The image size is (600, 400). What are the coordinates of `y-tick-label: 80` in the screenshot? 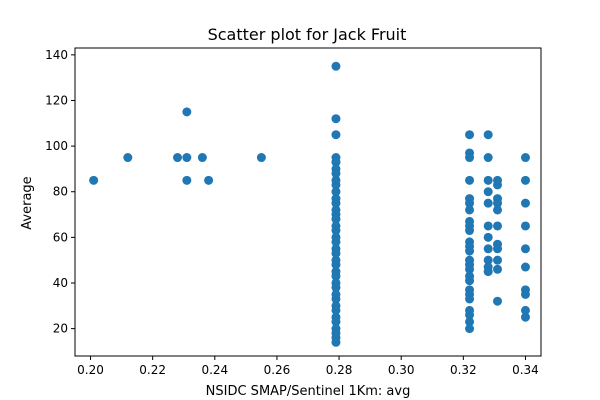 It's located at (60, 192).